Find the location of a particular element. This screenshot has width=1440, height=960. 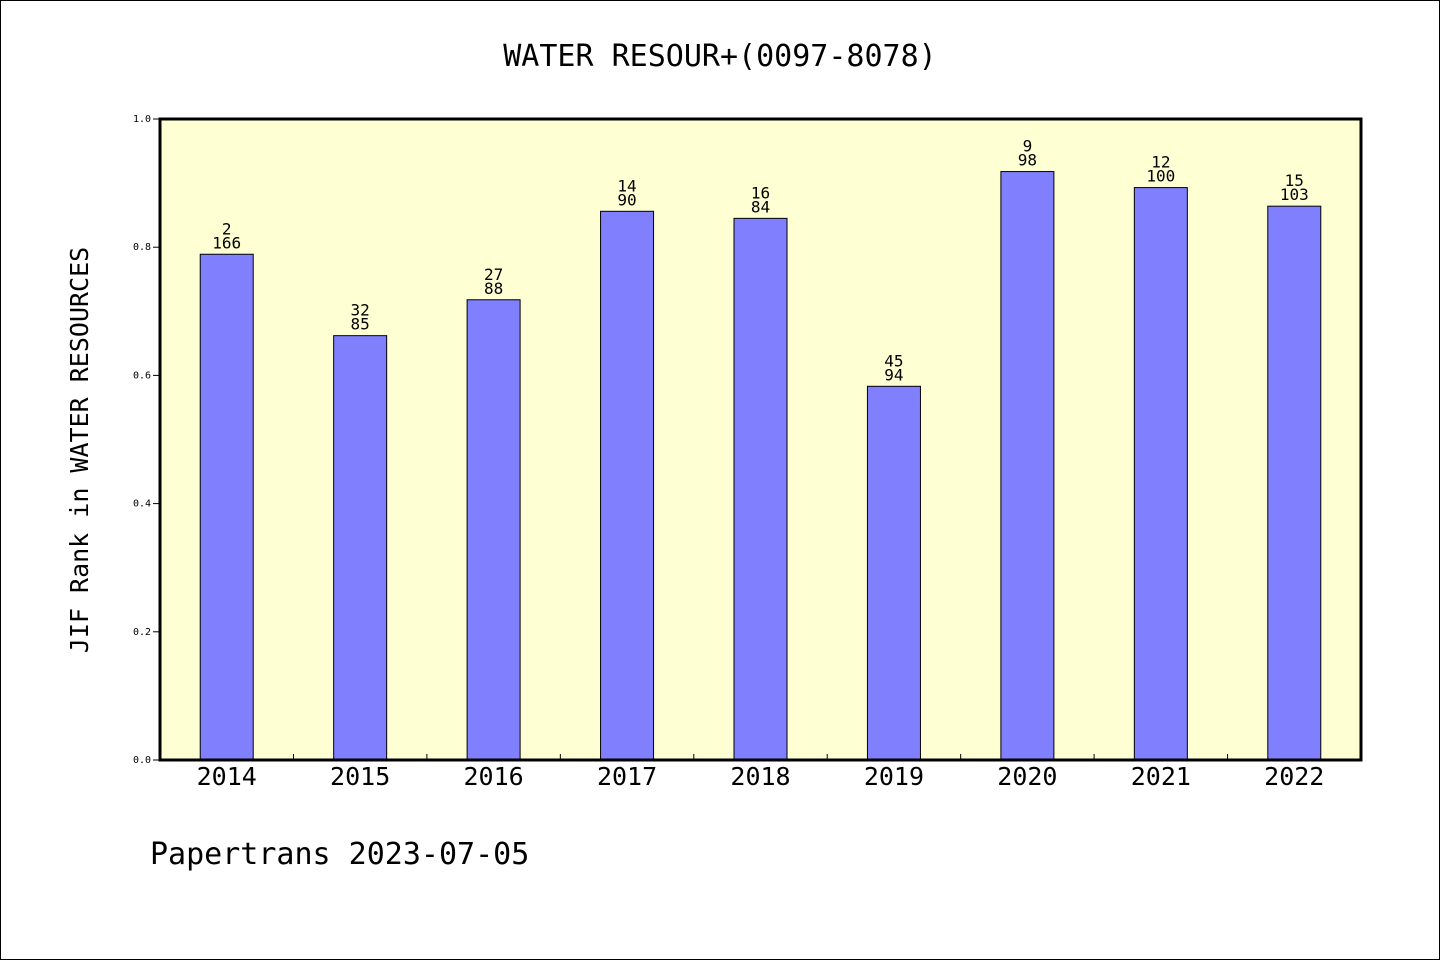

total-label: 85 is located at coordinates (360, 324).